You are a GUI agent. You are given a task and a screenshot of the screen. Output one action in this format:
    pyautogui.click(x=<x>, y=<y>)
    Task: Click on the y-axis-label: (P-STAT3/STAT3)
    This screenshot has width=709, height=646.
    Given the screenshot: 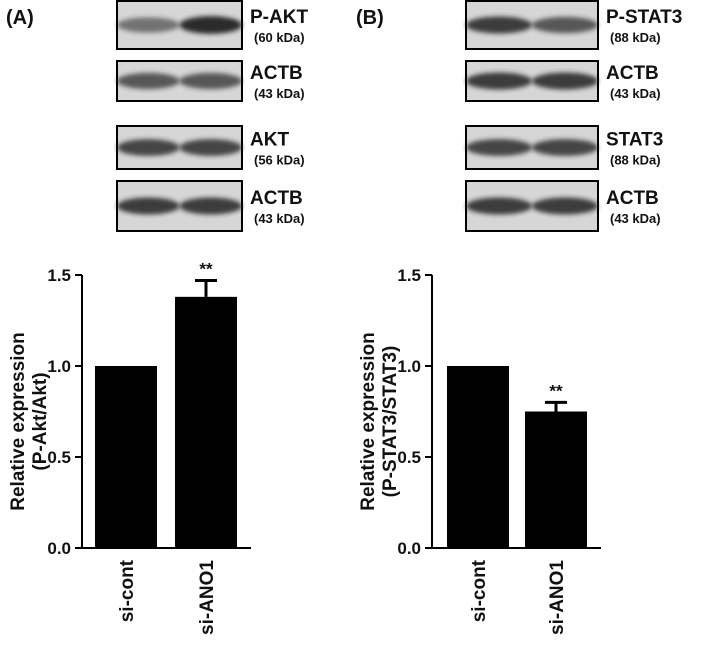 What is the action you would take?
    pyautogui.click(x=390, y=422)
    